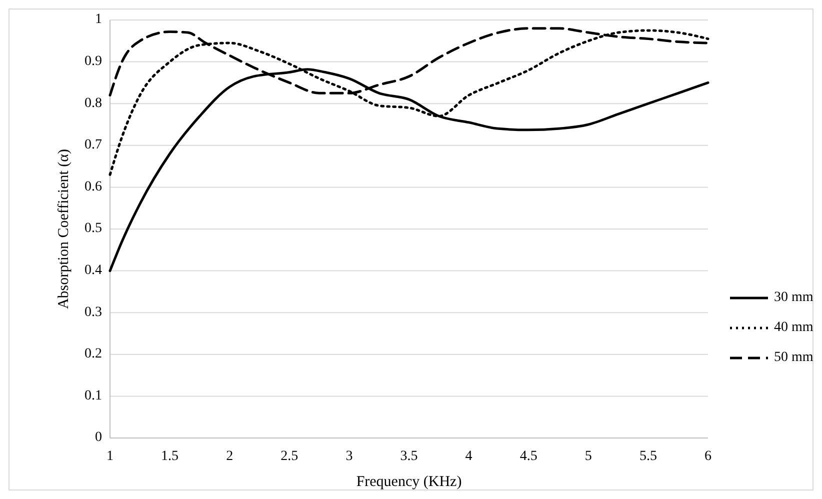 This screenshot has height=499, width=822. What do you see at coordinates (289, 456) in the screenshot?
I see `x-tick-label: 2.5` at bounding box center [289, 456].